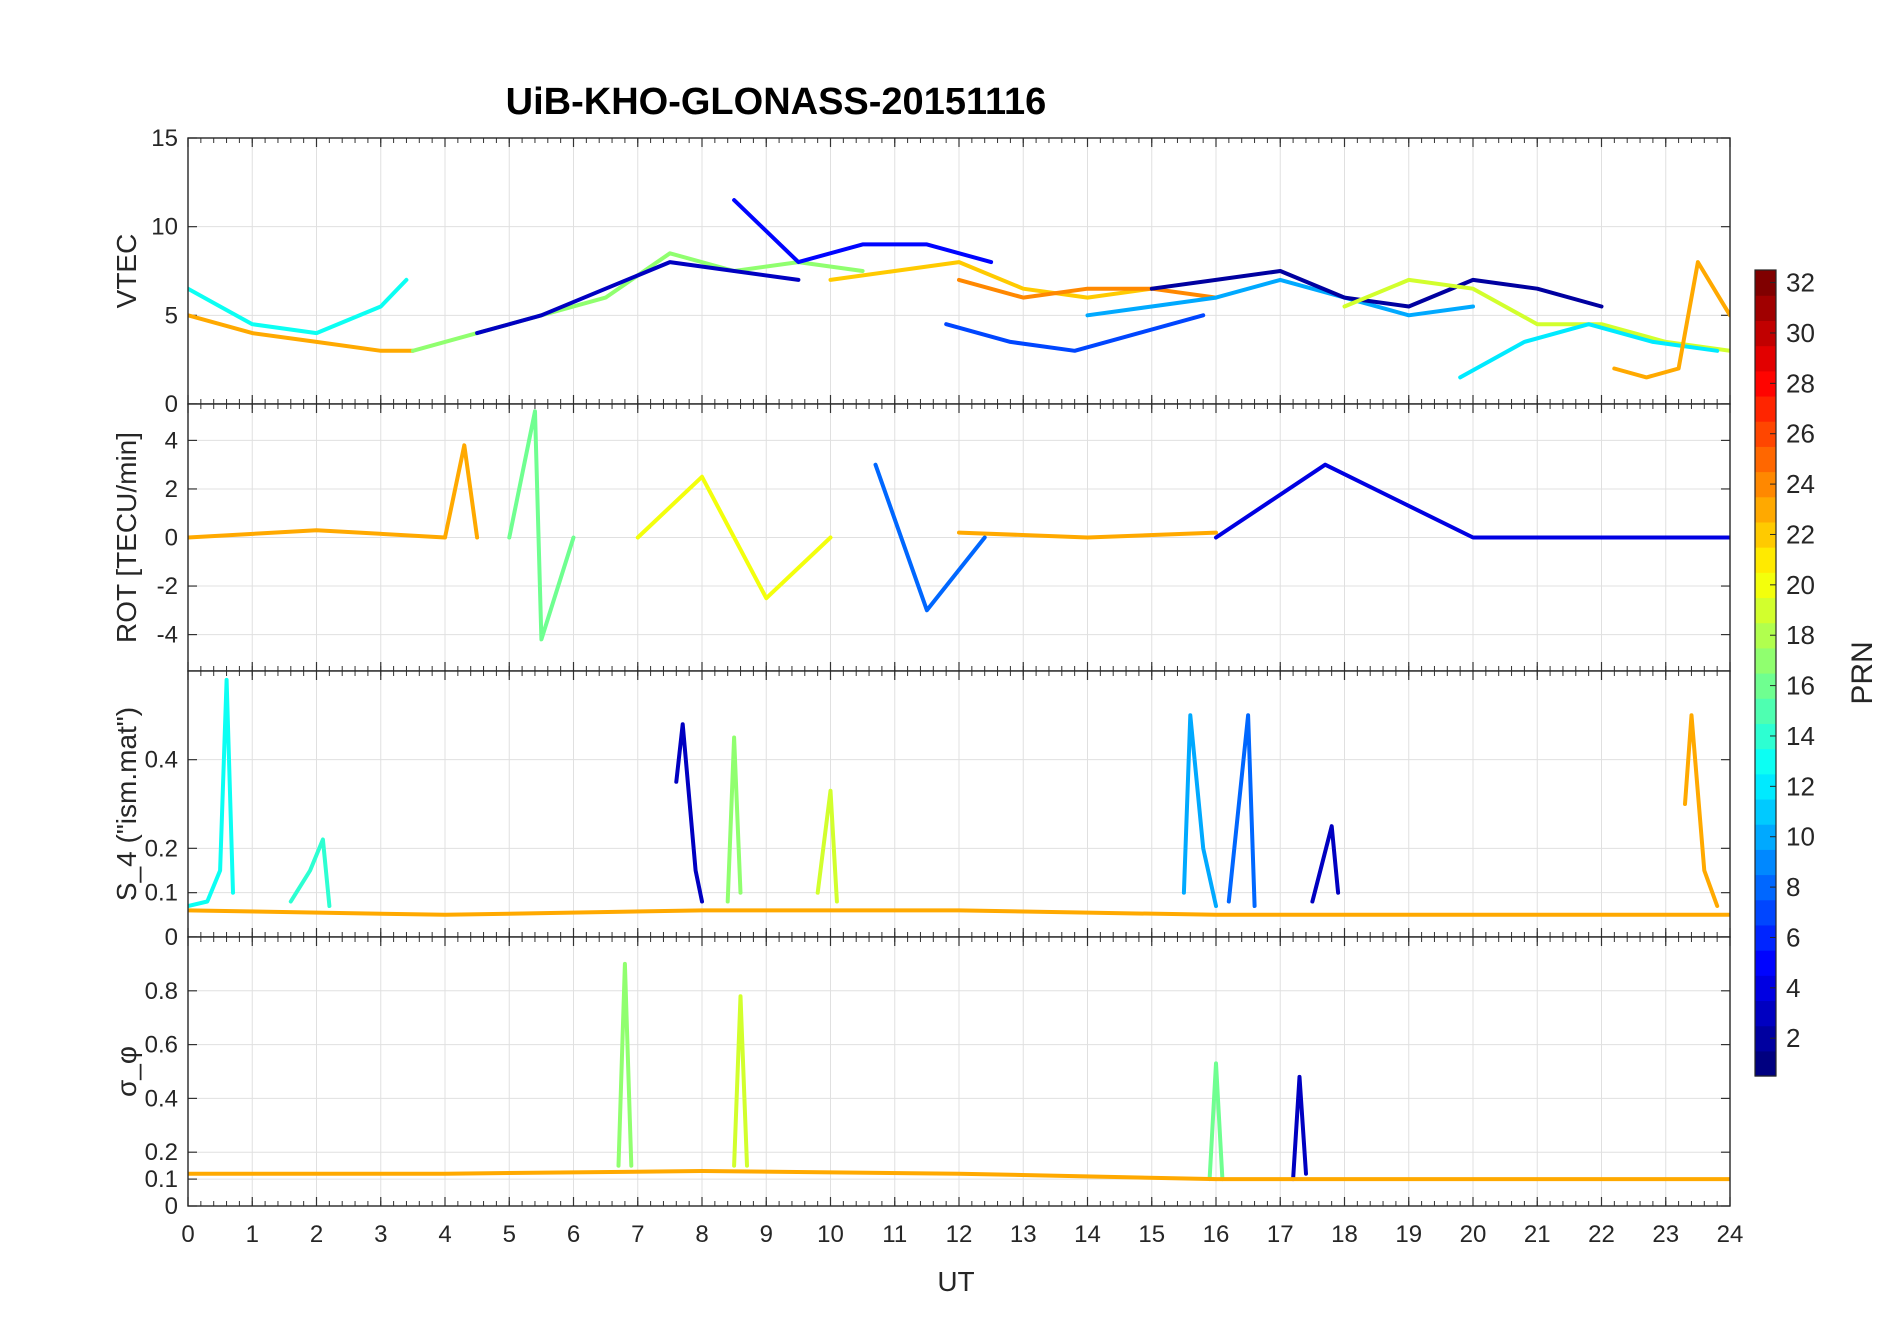  Describe the element at coordinates (161, 1045) in the screenshot. I see `y-tick-label: 0.6` at that location.